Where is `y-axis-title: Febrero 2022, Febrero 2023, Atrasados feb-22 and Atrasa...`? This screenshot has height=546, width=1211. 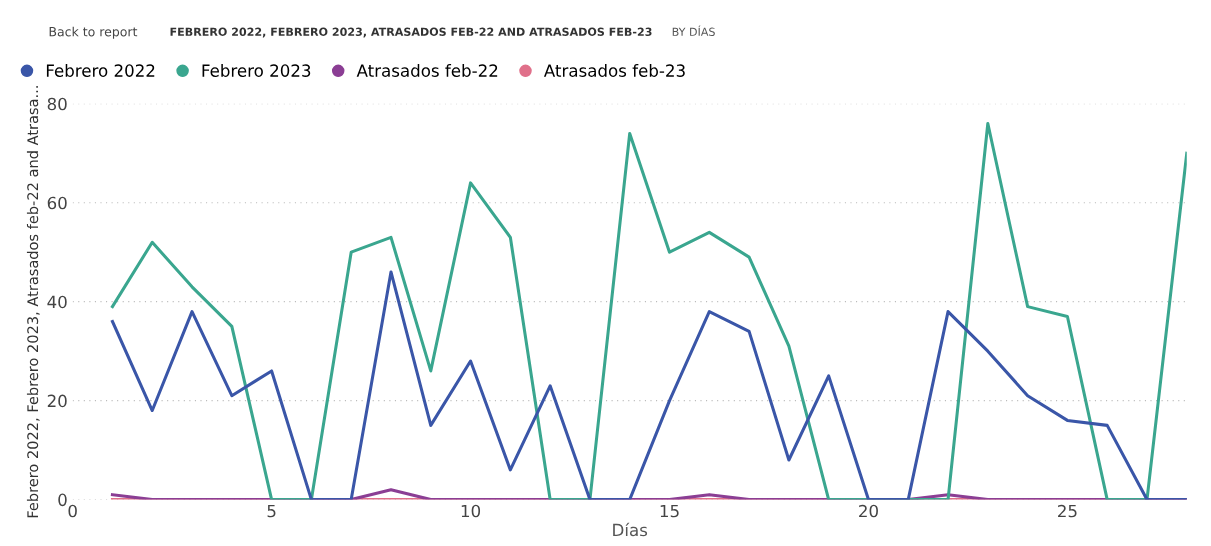 y-axis-title: Febrero 2022, Febrero 2023, Atrasados feb-22 and Atrasa... is located at coordinates (33, 302).